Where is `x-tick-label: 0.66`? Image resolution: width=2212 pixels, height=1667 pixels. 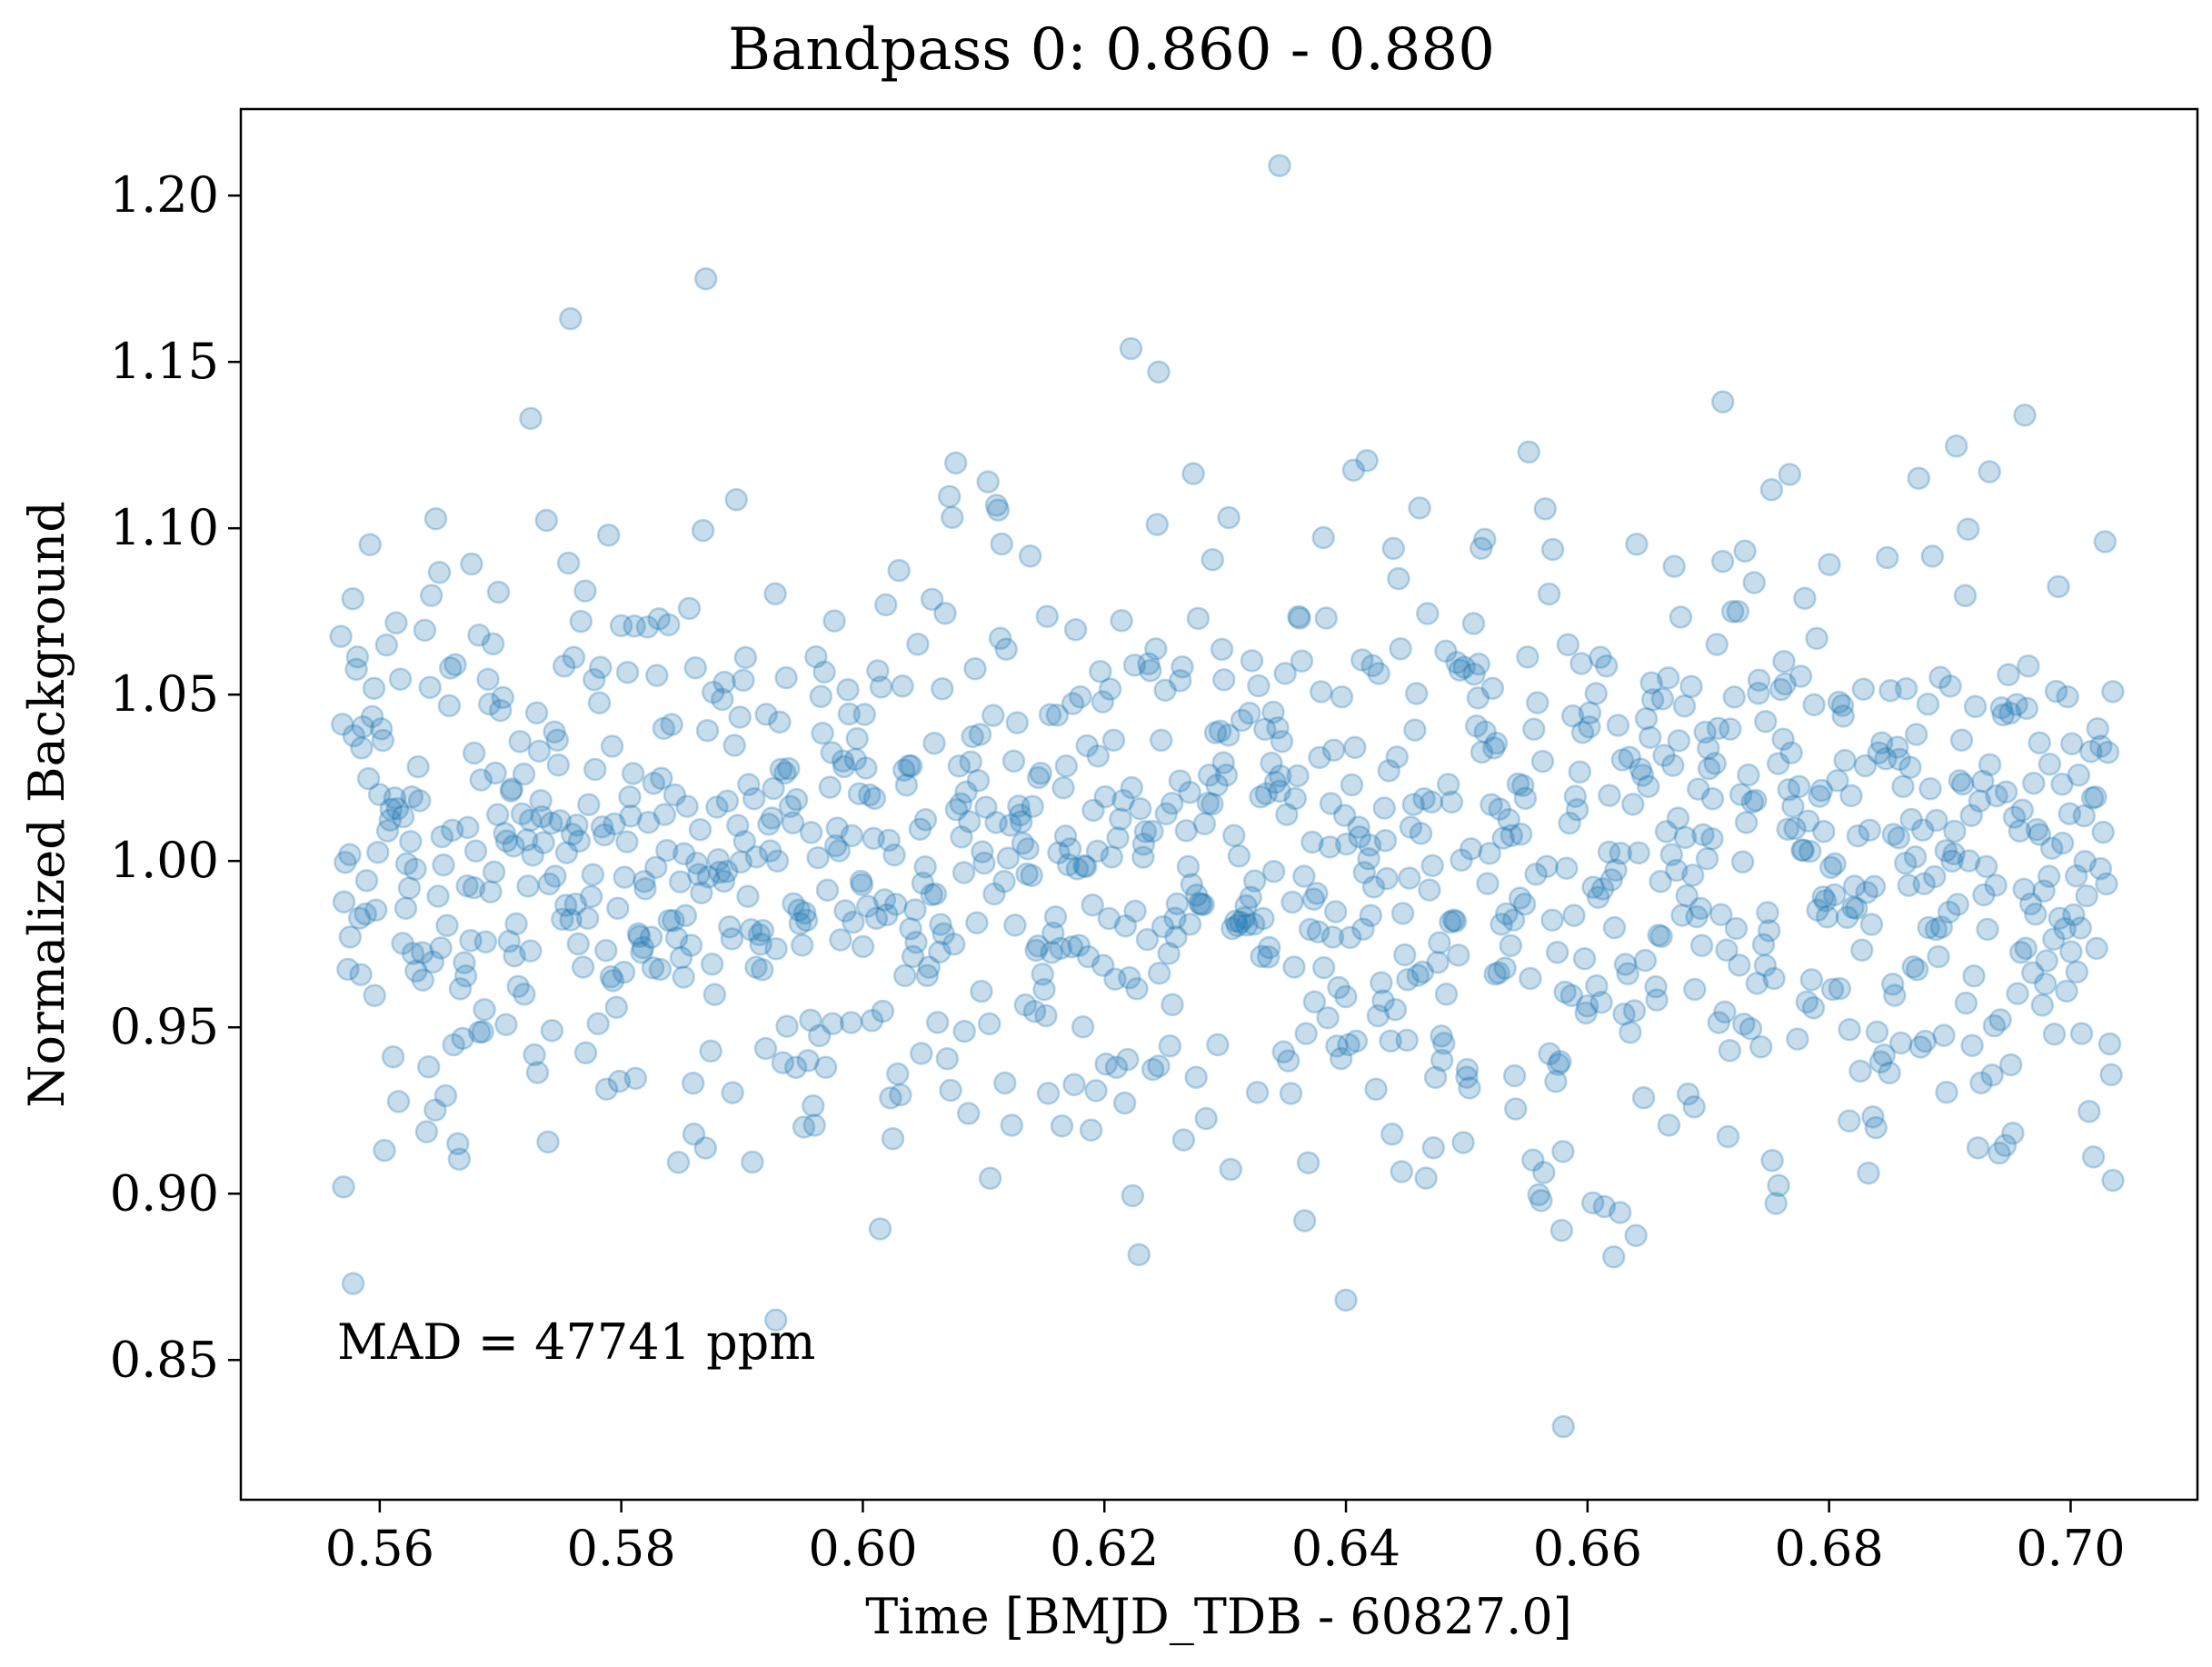 x-tick-label: 0.66 is located at coordinates (1587, 1548).